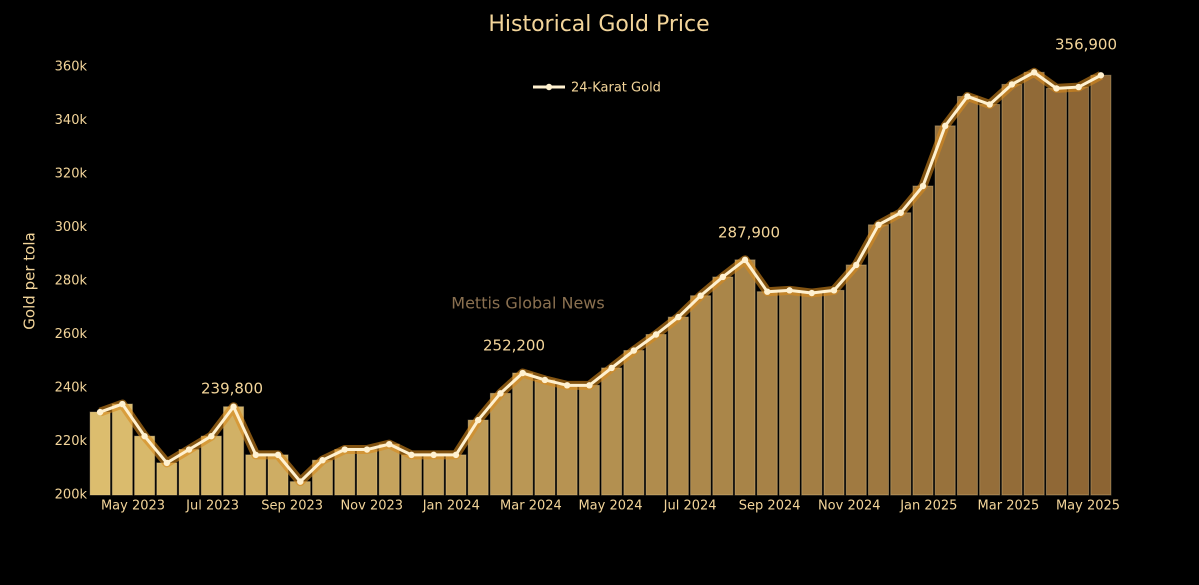  I want to click on x-tick-label: Mar 2025, so click(1009, 506).